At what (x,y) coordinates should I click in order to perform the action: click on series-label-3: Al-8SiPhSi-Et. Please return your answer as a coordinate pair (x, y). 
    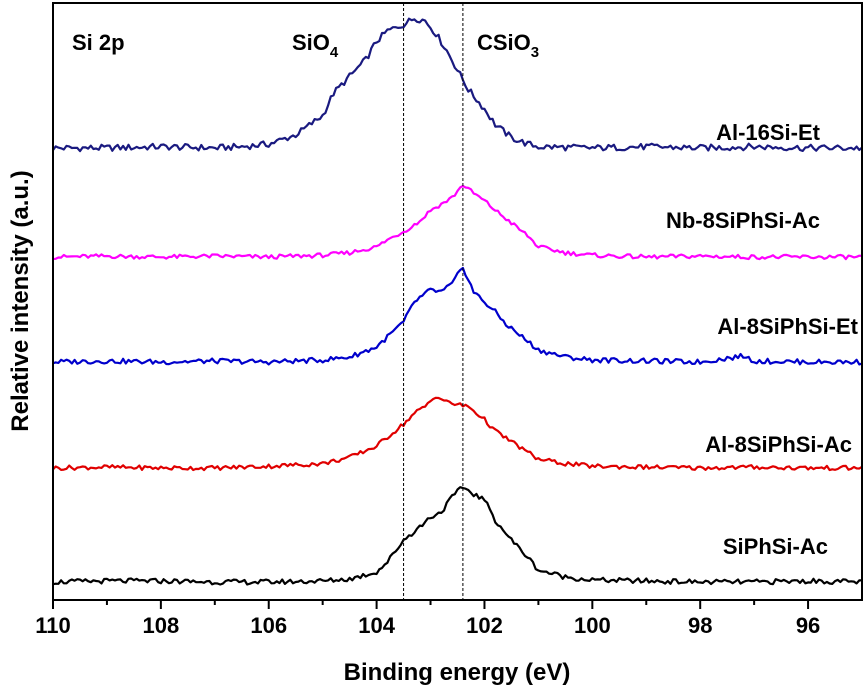
    Looking at the image, I should click on (787, 326).